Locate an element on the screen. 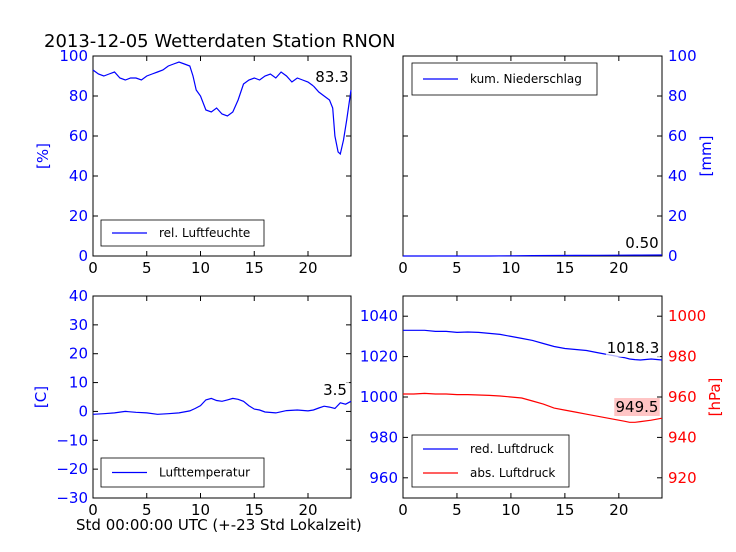  y-axis-label: [hPa] is located at coordinates (715, 397).